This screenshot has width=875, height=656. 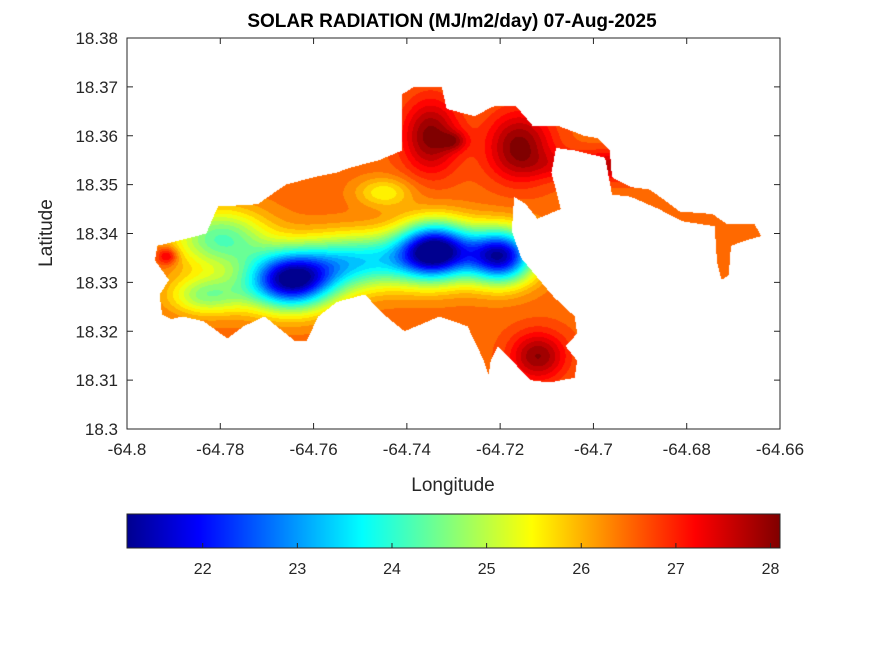 I want to click on colorbar-tick-label: 22, so click(x=203, y=569).